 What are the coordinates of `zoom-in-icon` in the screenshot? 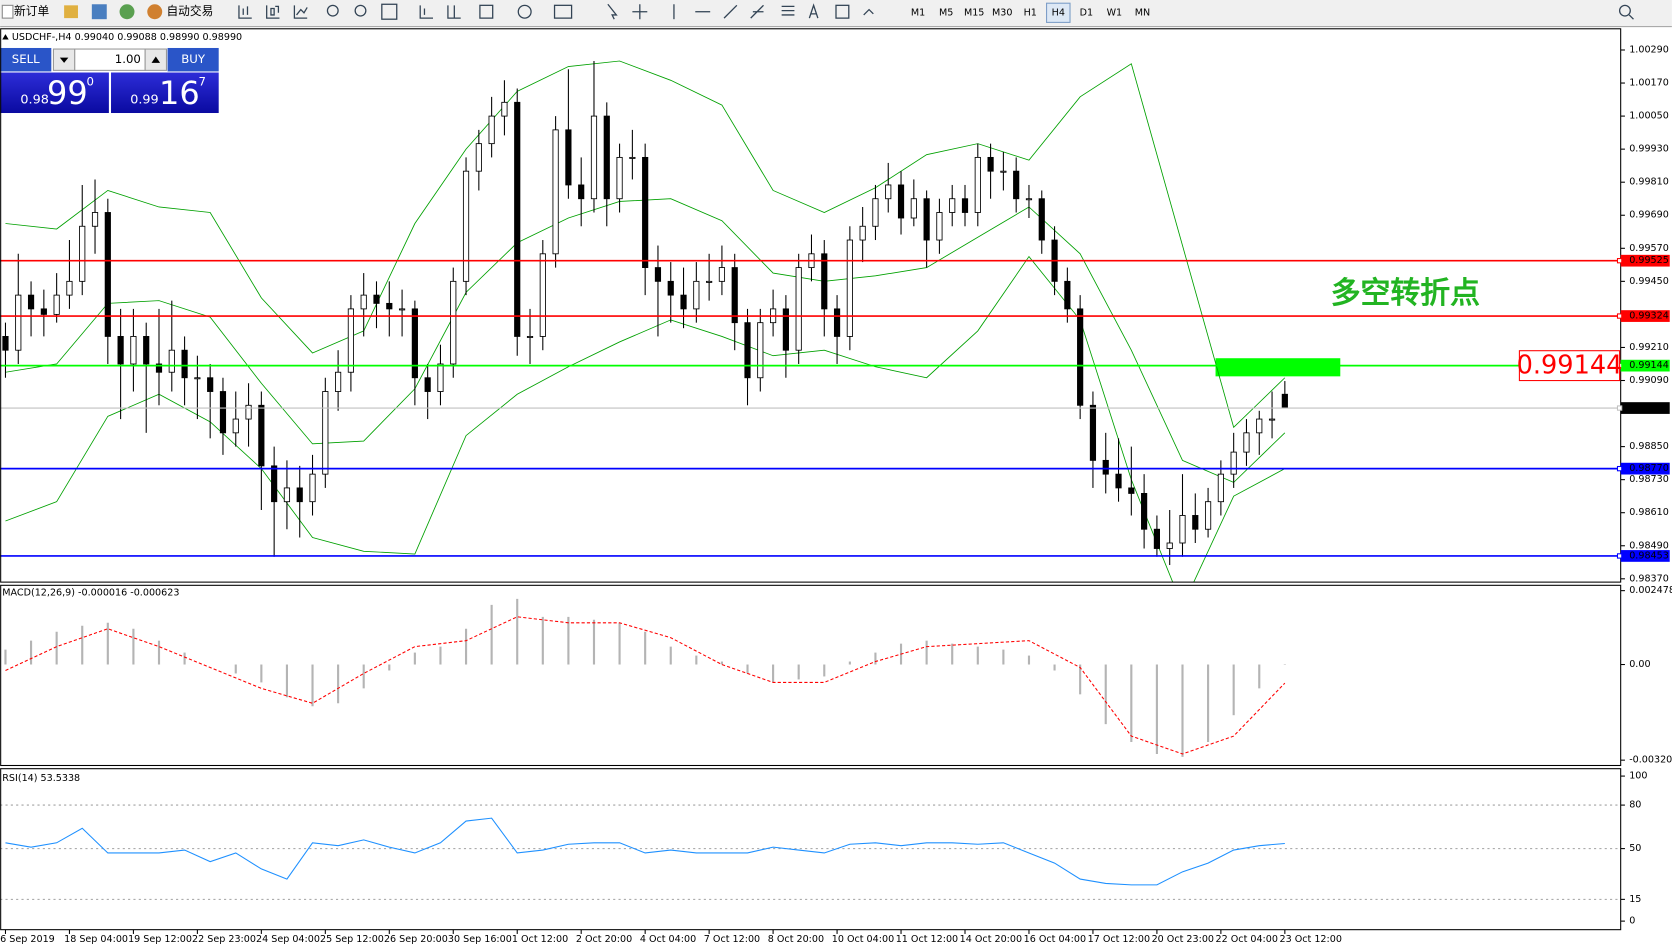 It's located at (332, 10).